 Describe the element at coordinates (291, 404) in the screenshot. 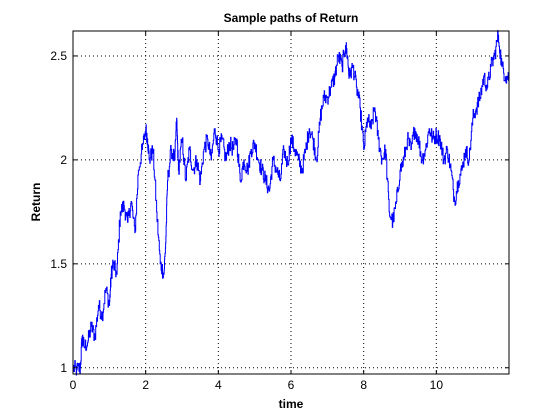

I see `x-axis-label: time` at that location.